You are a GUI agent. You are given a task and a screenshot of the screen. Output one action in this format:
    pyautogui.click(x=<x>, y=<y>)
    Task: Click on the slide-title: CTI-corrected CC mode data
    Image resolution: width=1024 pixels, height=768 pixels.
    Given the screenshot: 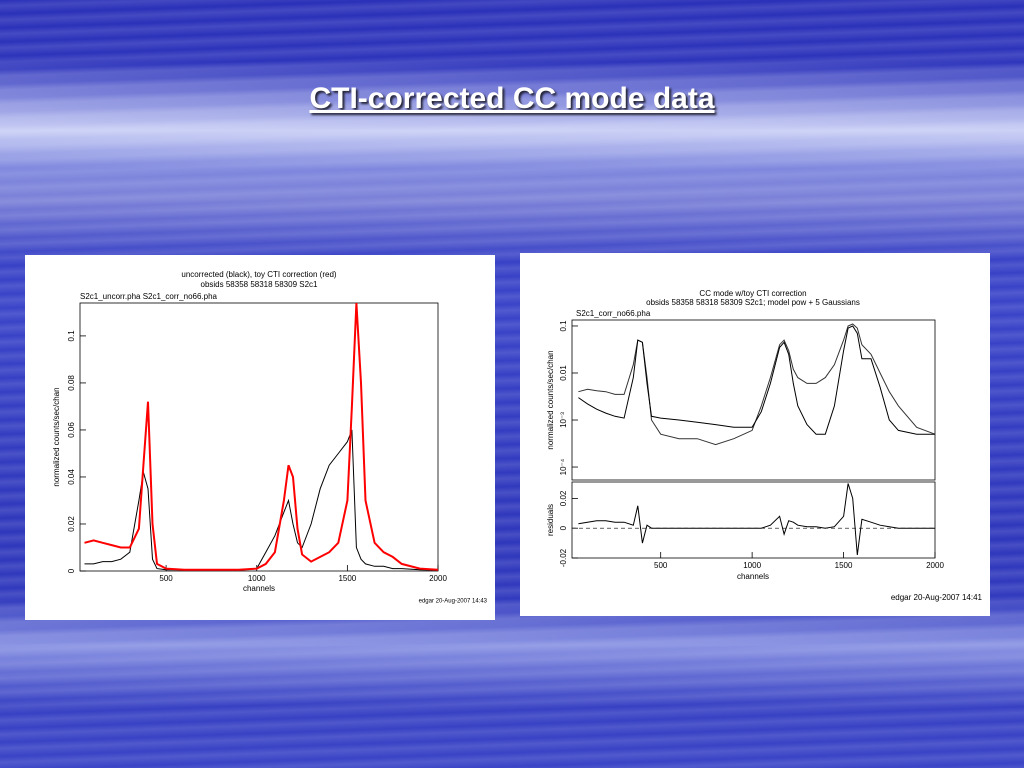 What is the action you would take?
    pyautogui.click(x=512, y=98)
    